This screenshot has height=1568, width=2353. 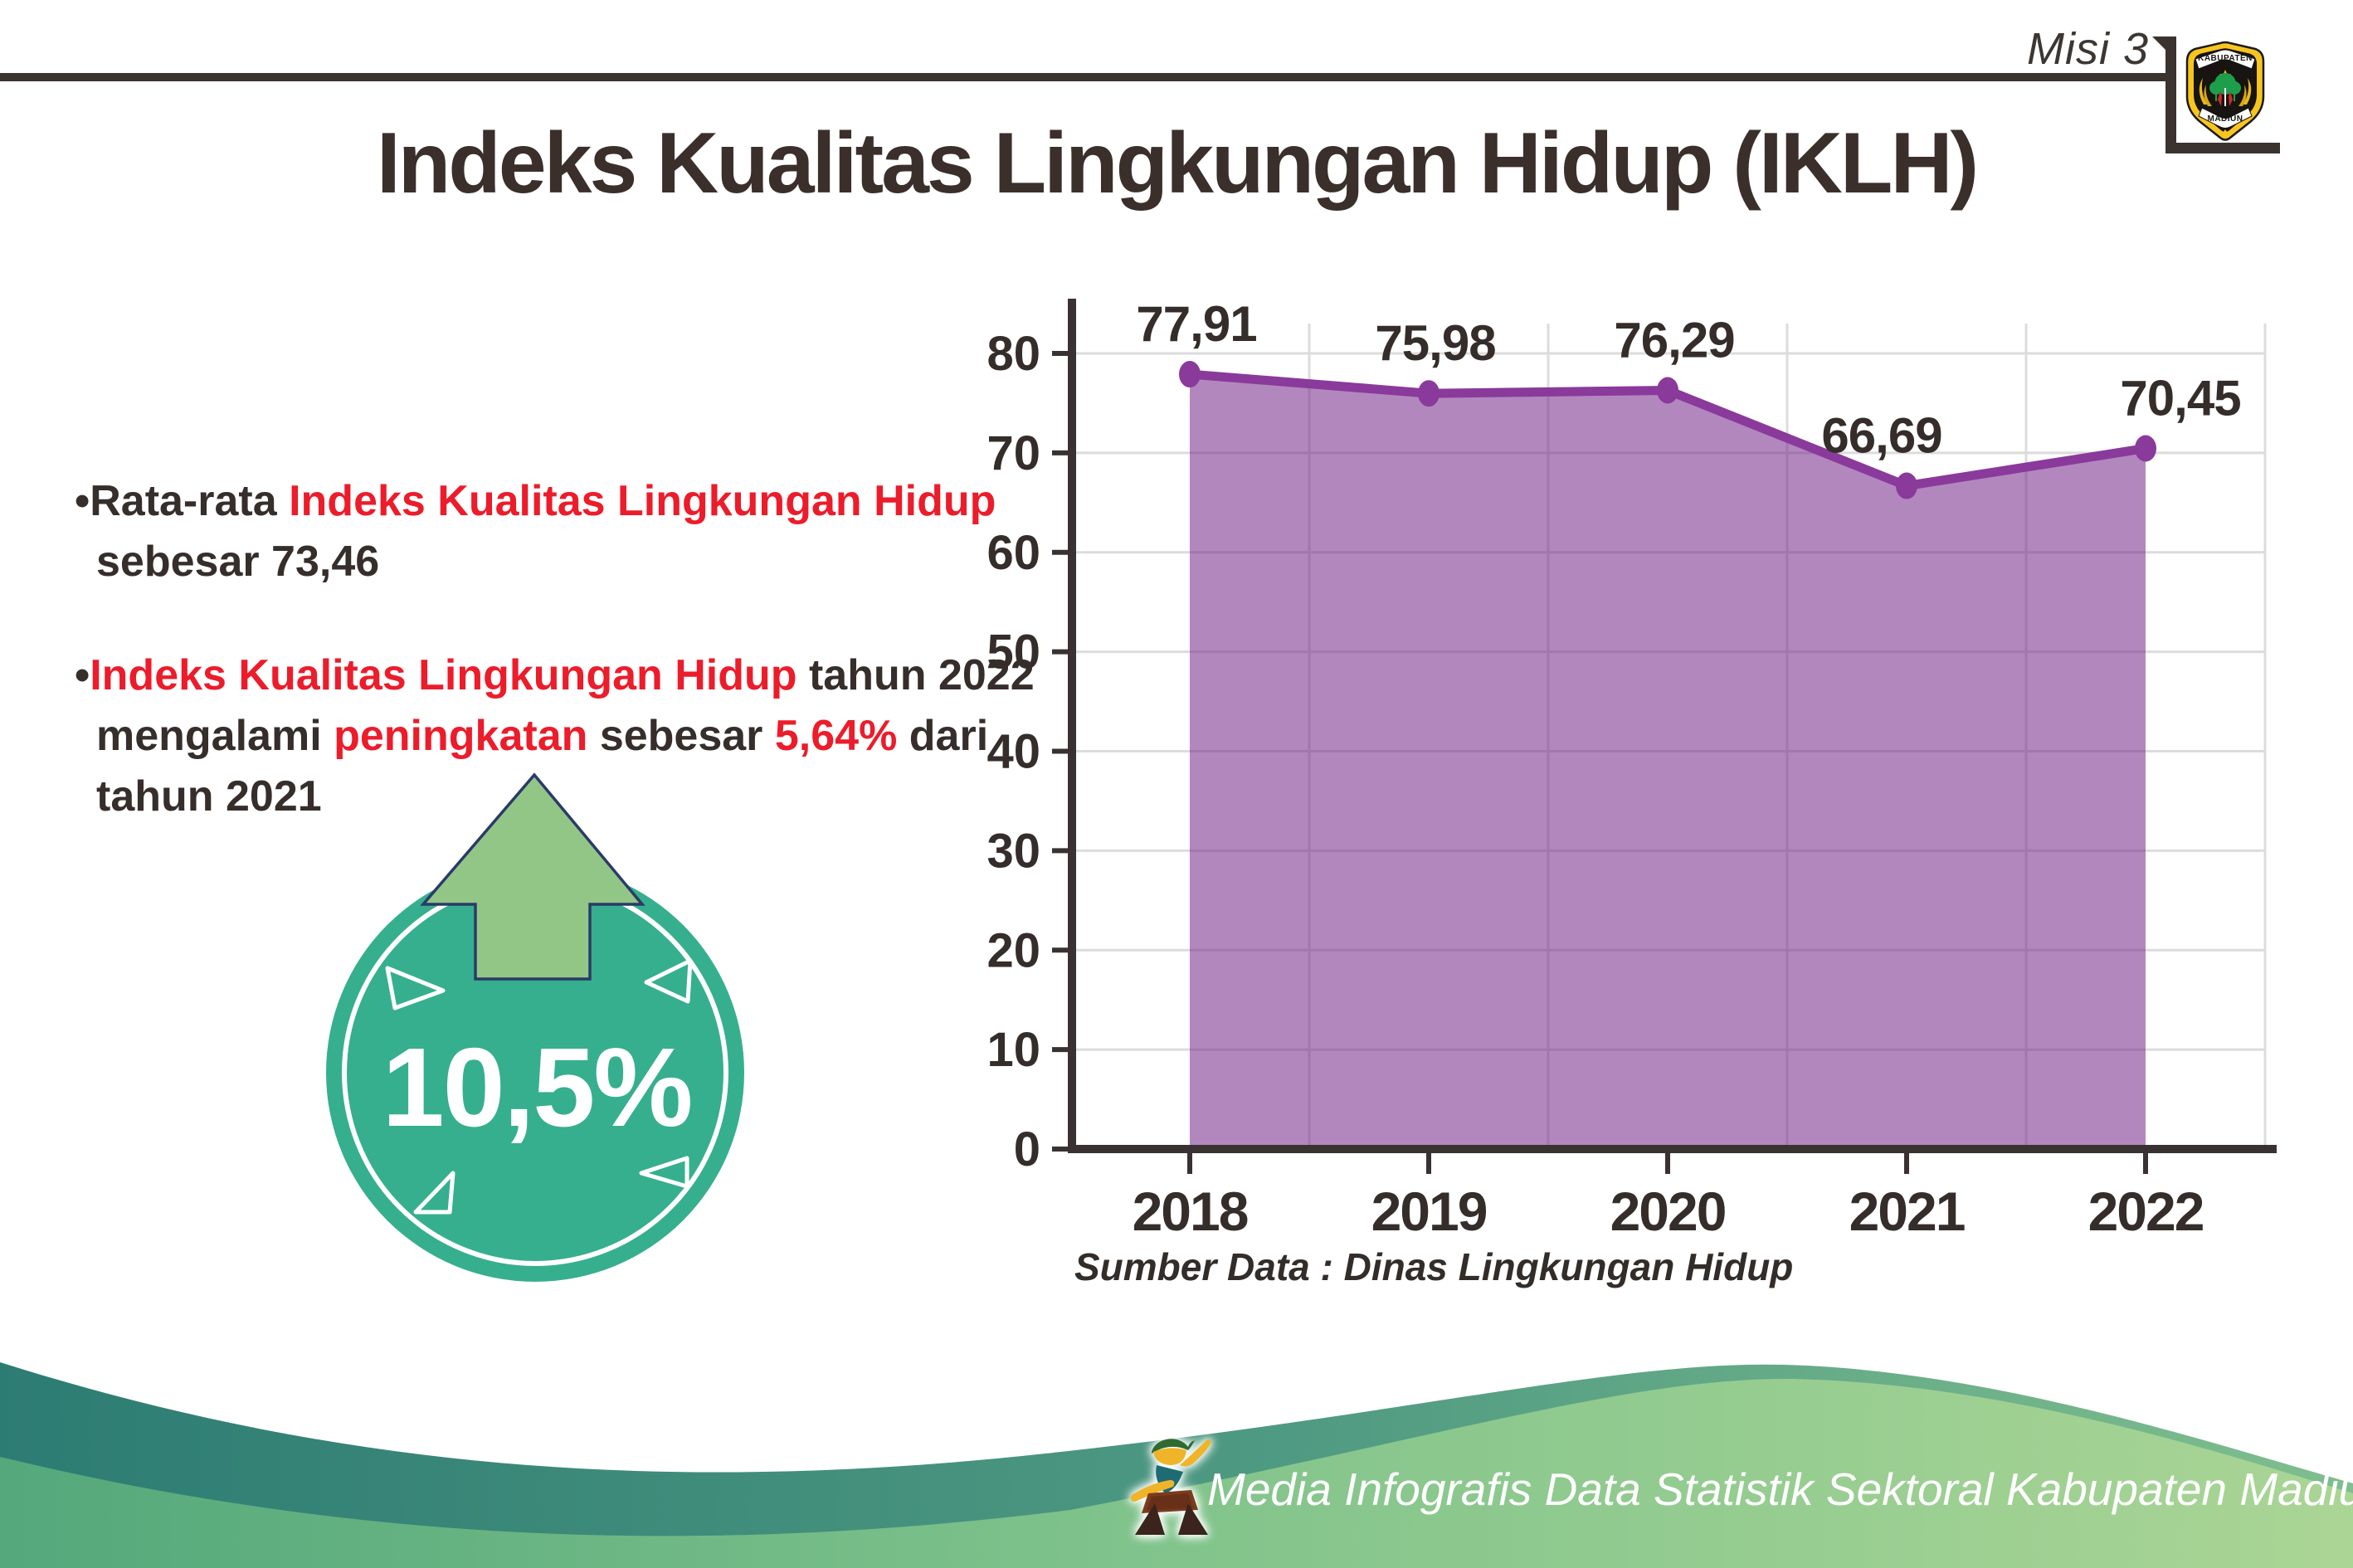 What do you see at coordinates (1013, 354) in the screenshot?
I see `svg-text: 80` at bounding box center [1013, 354].